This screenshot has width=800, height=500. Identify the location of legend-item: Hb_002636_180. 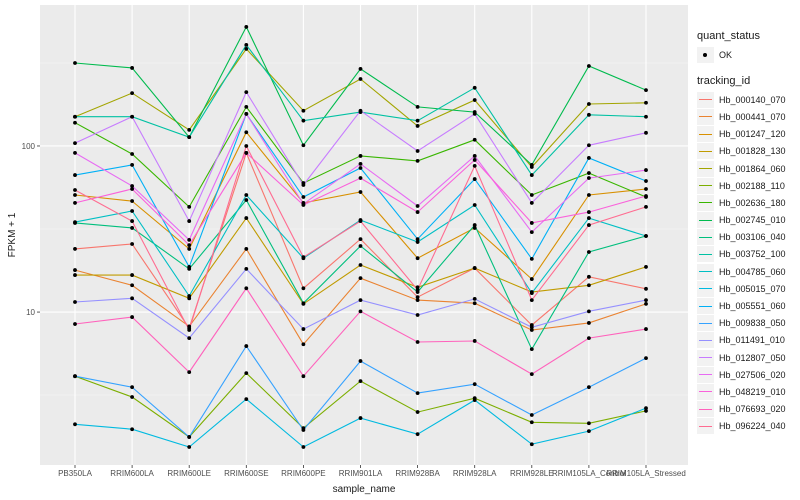
(741, 202).